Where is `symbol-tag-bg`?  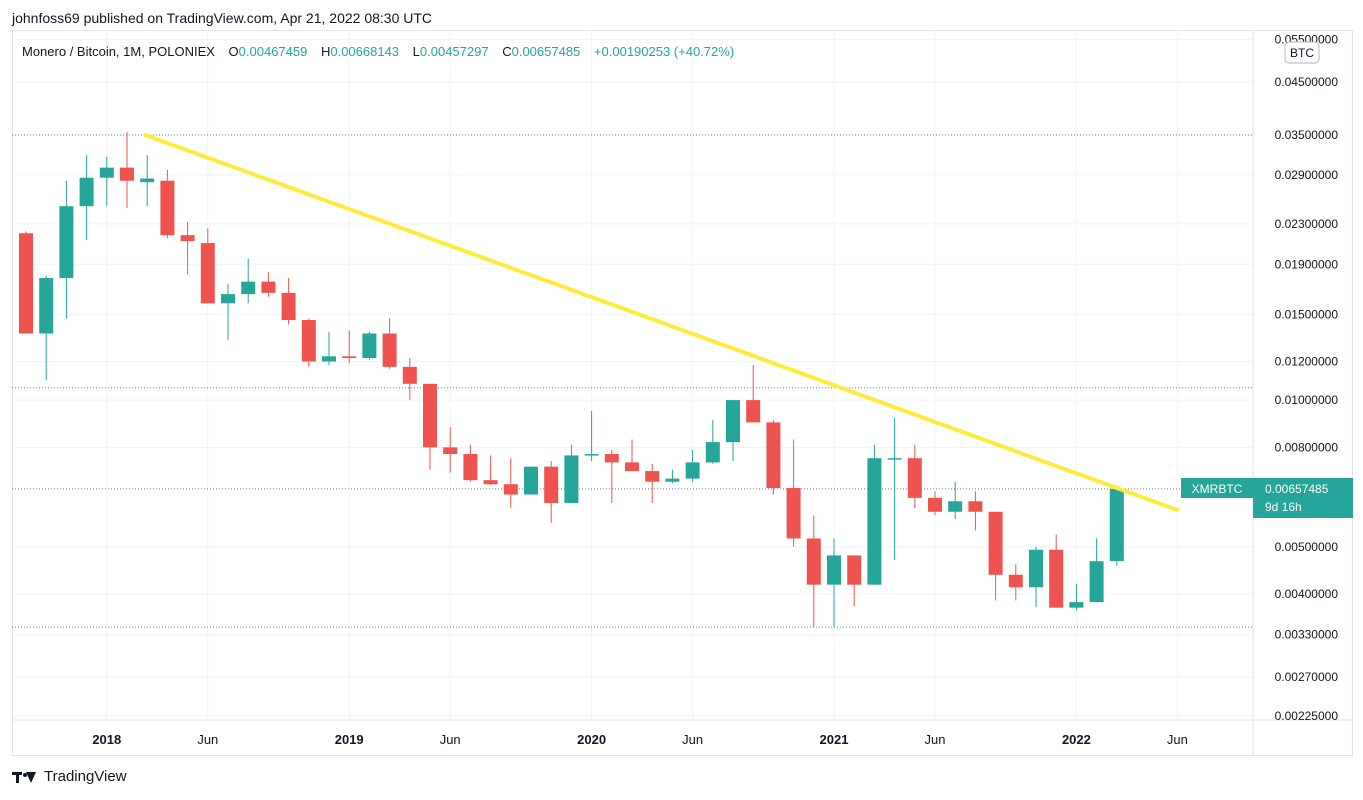
symbol-tag-bg is located at coordinates (1217, 488).